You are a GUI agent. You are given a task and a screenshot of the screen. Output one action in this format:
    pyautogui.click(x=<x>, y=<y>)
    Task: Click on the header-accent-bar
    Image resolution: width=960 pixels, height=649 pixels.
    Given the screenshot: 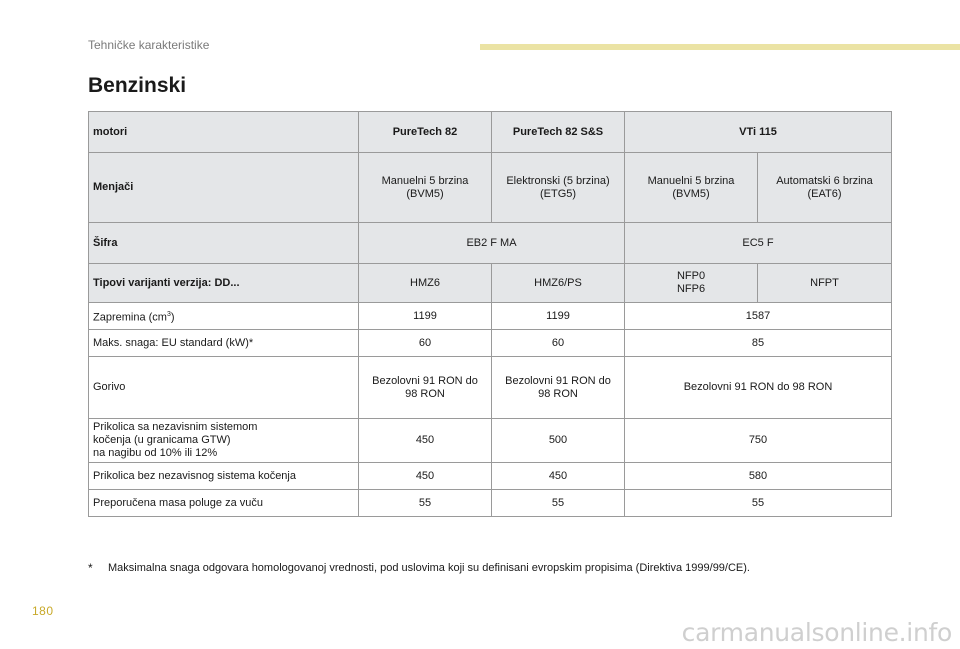 What is the action you would take?
    pyautogui.click(x=720, y=47)
    